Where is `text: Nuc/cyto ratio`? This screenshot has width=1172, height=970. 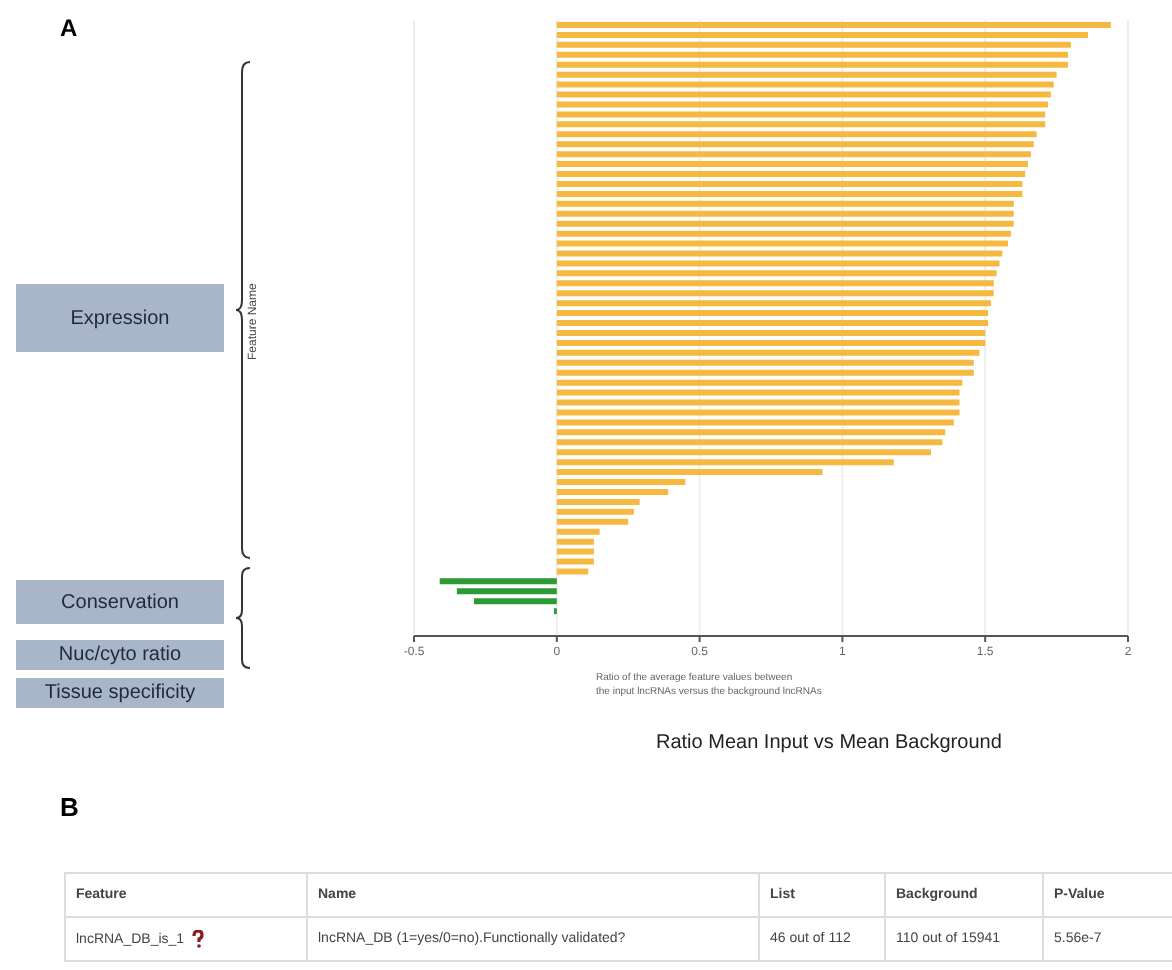 text: Nuc/cyto ratio is located at coordinates (120, 655).